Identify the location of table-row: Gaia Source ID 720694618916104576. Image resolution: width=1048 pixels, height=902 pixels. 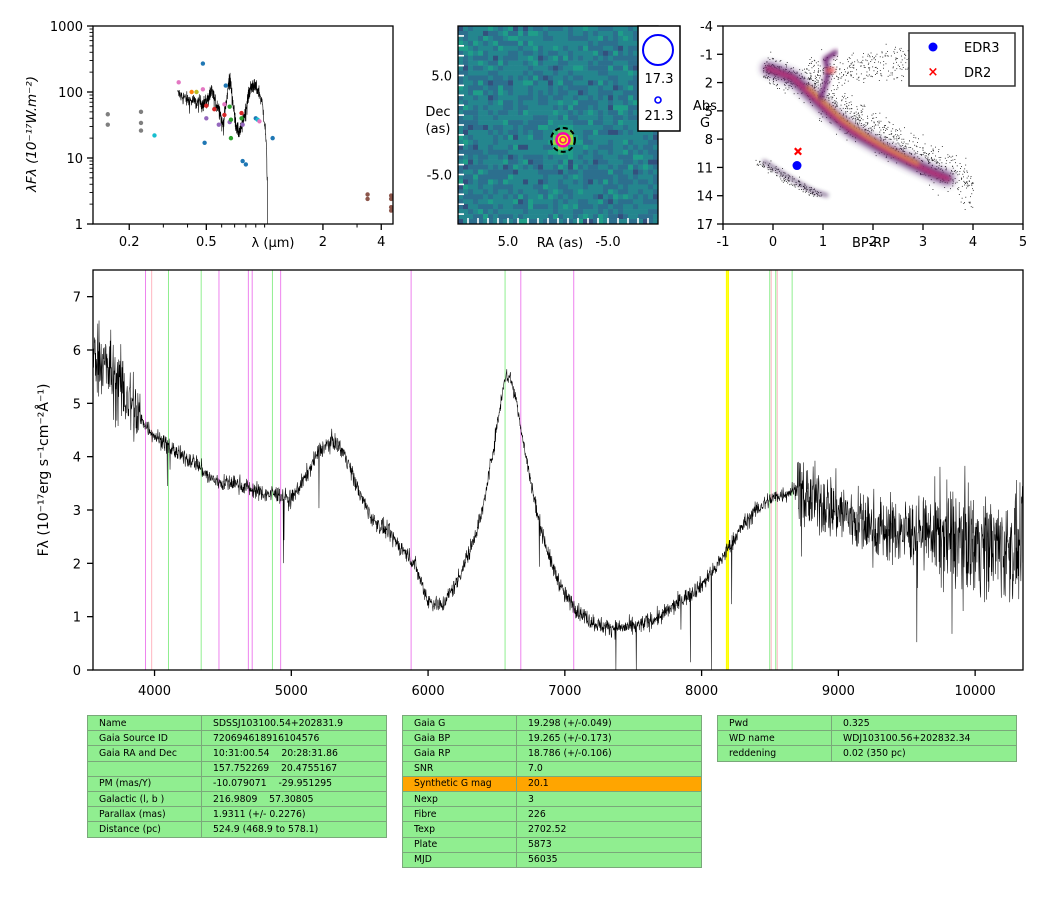
(237, 738).